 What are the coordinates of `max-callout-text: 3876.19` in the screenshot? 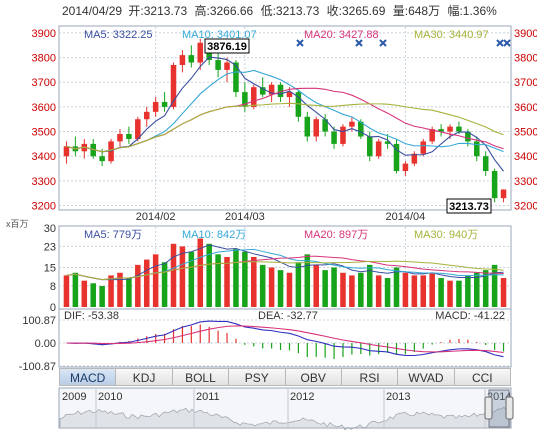 It's located at (227, 47).